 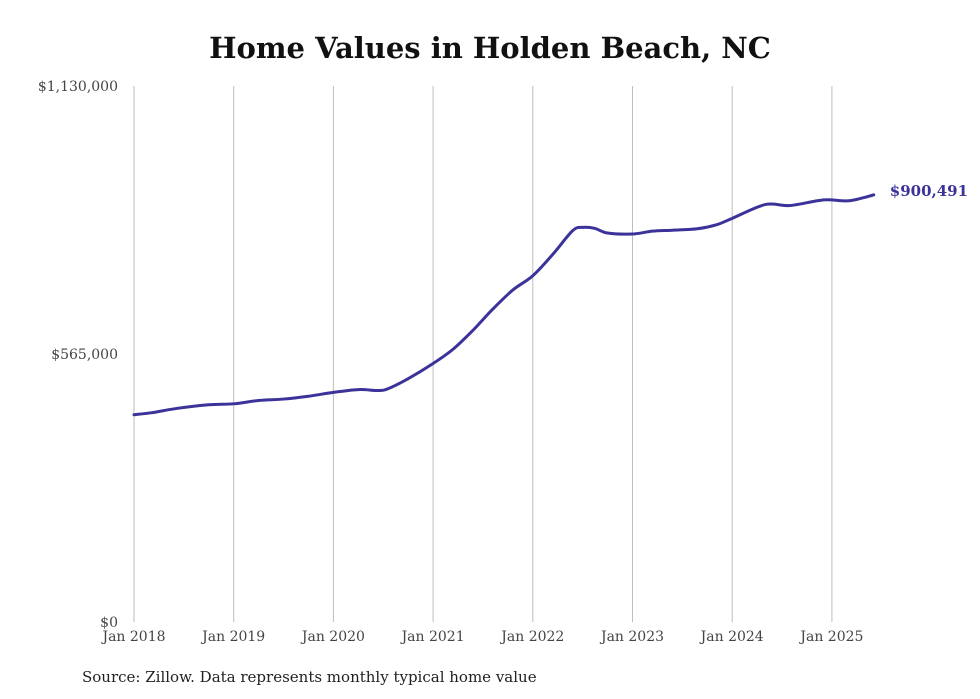 I want to click on x-tick-label: Jan 2022, so click(x=531, y=637).